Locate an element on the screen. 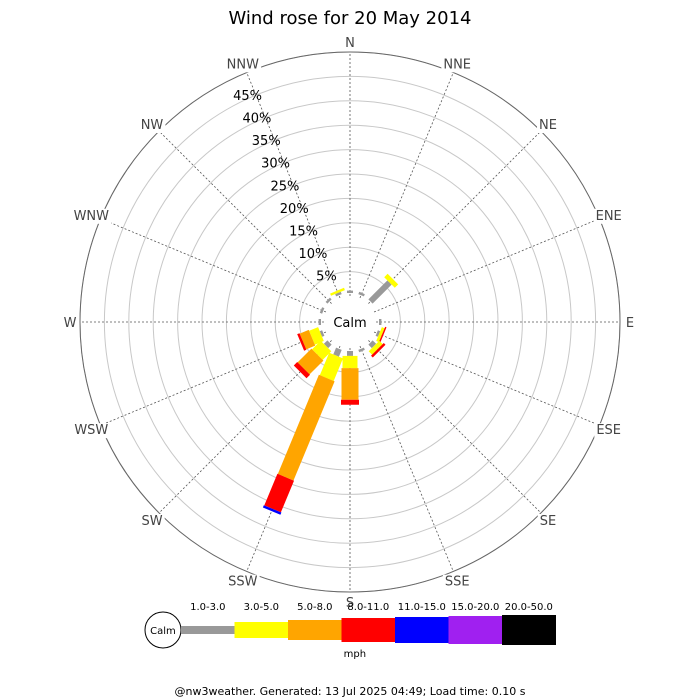 The image size is (700, 700). direction-label-nne: NNE is located at coordinates (457, 64).